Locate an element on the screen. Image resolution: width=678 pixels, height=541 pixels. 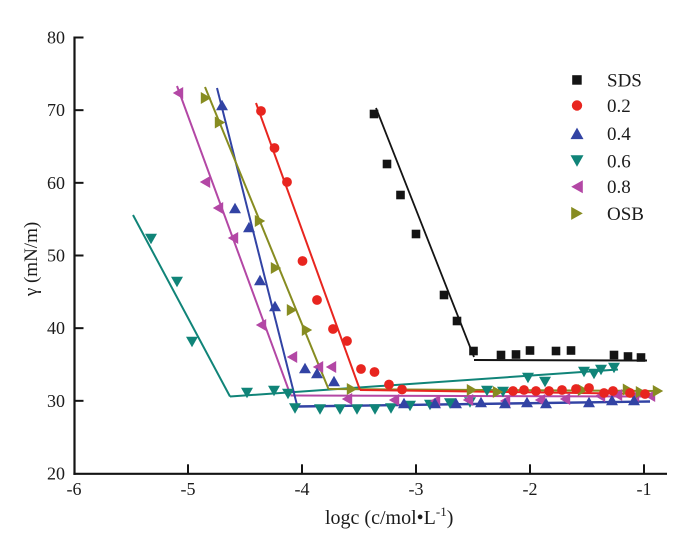
svg-text: -3 is located at coordinates (416, 489).